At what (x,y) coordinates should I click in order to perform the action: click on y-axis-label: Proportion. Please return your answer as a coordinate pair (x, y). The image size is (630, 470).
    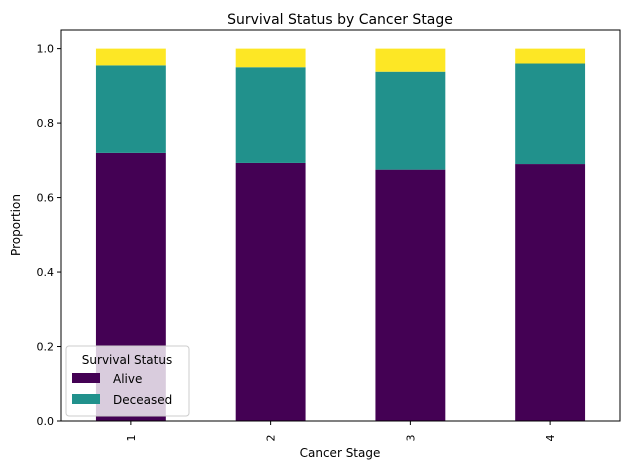
    Looking at the image, I should click on (16, 225).